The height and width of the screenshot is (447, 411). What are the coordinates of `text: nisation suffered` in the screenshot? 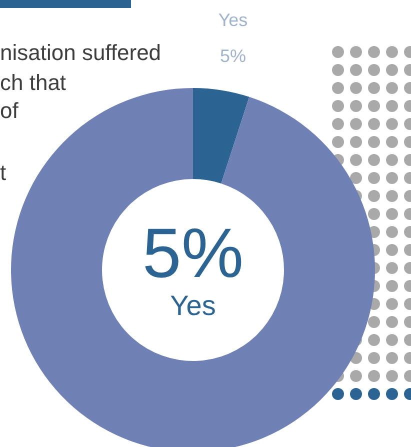 It's located at (81, 53).